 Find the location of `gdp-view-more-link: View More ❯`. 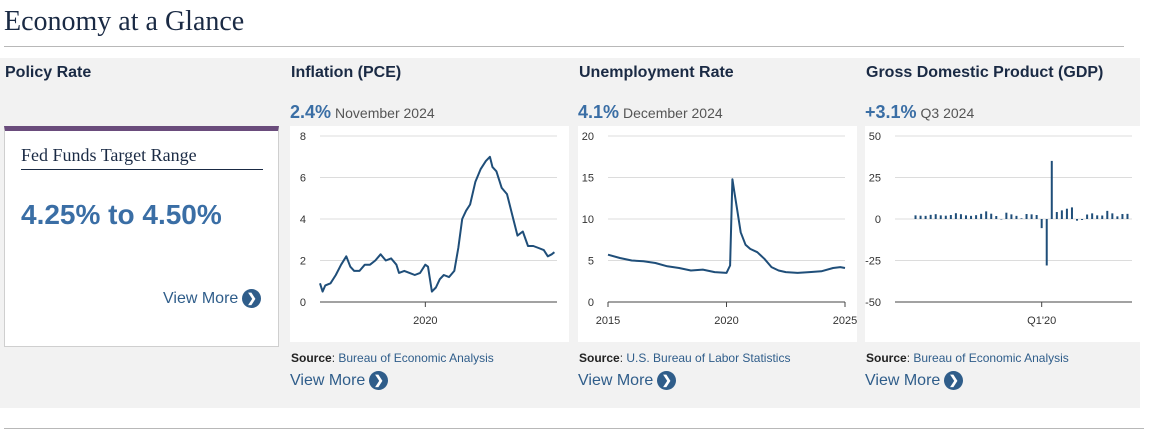

gdp-view-more-link: View More ❯ is located at coordinates (914, 380).